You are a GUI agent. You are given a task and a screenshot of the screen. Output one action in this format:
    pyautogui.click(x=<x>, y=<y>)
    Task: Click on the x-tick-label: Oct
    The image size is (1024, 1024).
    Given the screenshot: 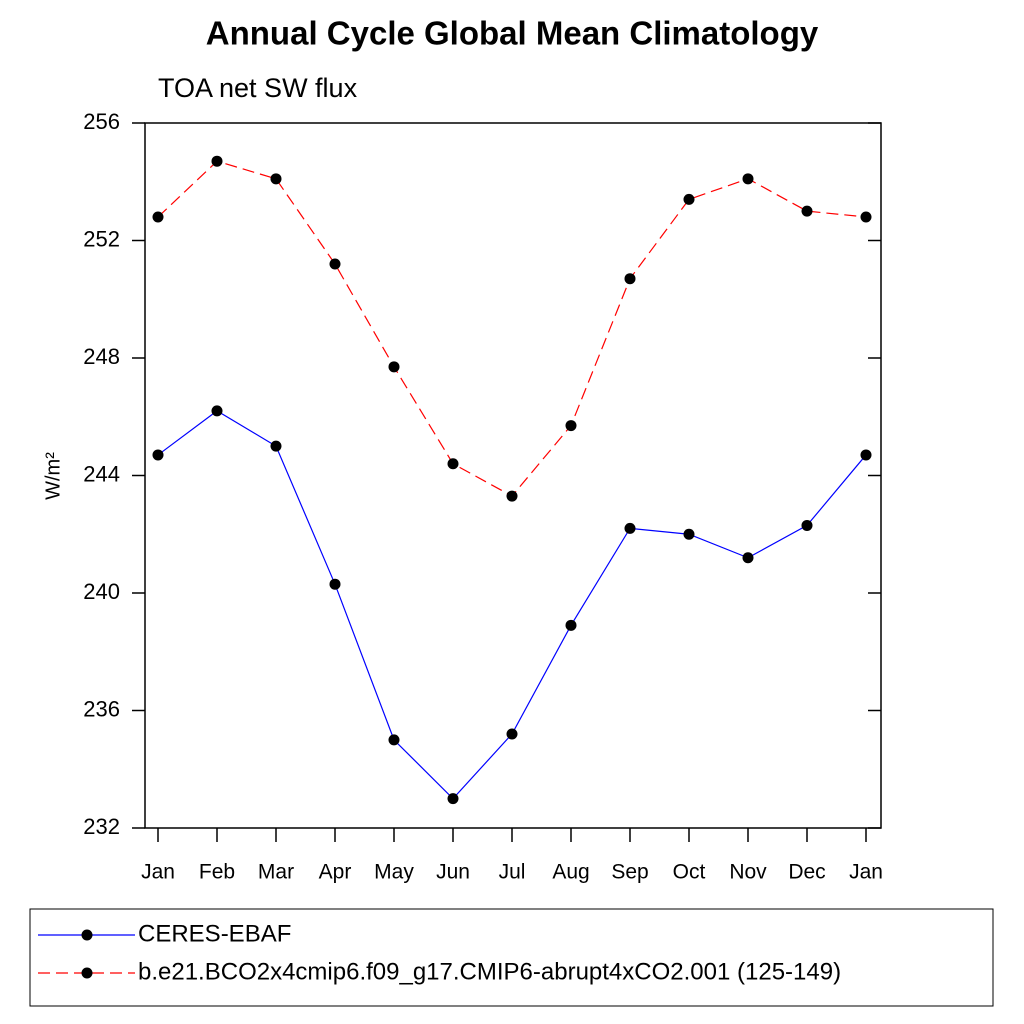 What is the action you would take?
    pyautogui.click(x=689, y=872)
    